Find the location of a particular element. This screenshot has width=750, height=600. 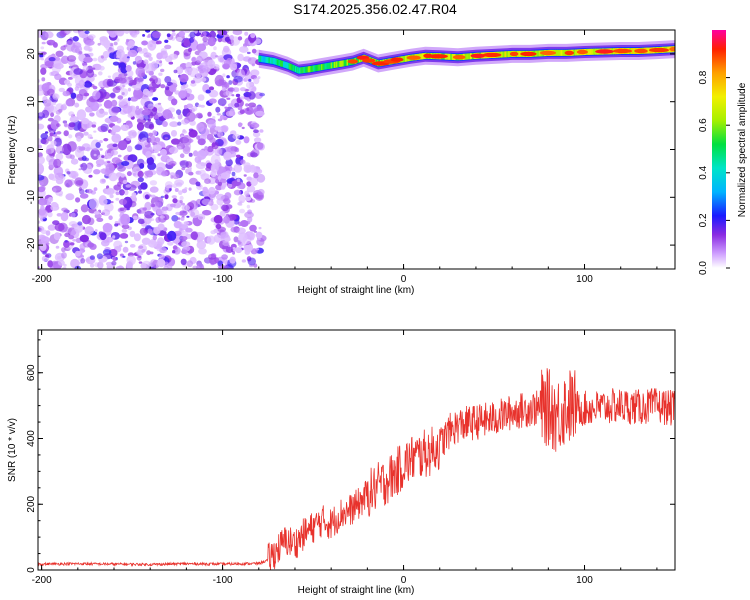

y-axis-label-1: Frequency (Hz) is located at coordinates (12, 150).